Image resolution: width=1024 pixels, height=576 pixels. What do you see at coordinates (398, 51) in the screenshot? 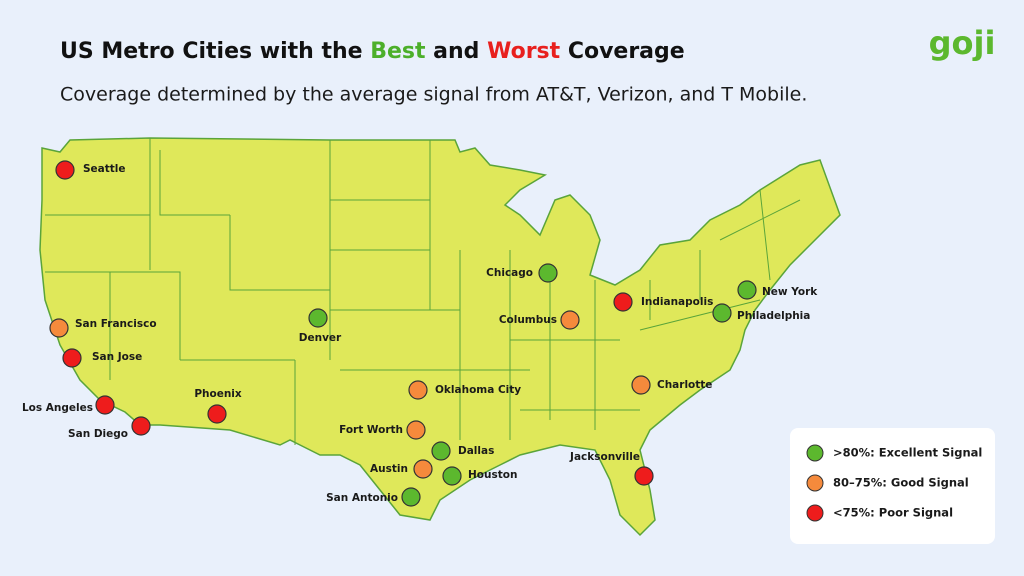
I see `title-part: Best` at bounding box center [398, 51].